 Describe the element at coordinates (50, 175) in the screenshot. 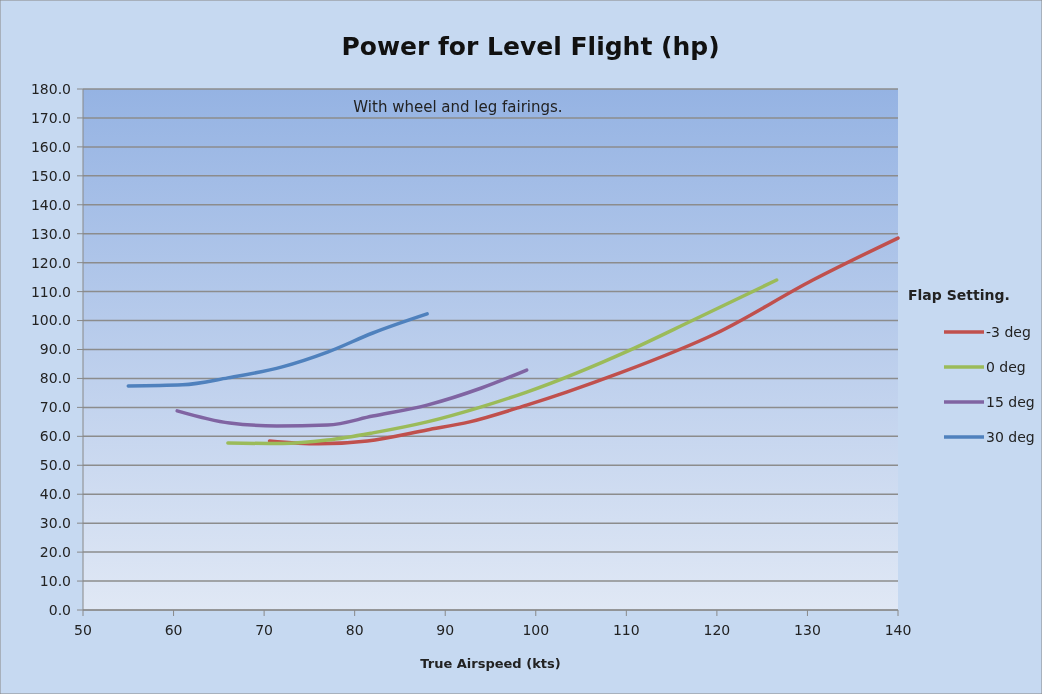

I see `y-tick-label: 150.0` at that location.